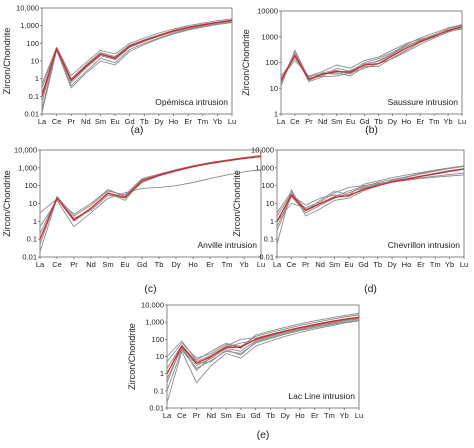 The width and height of the screenshot is (474, 448). Describe the element at coordinates (191, 102) in the screenshot. I see `intrusion-label: Opémisca intrusion` at that location.